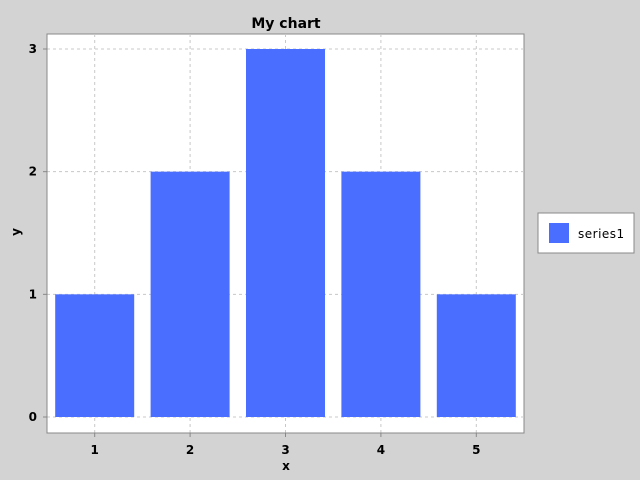  Describe the element at coordinates (381, 450) in the screenshot. I see `x-tick-label: 4` at that location.